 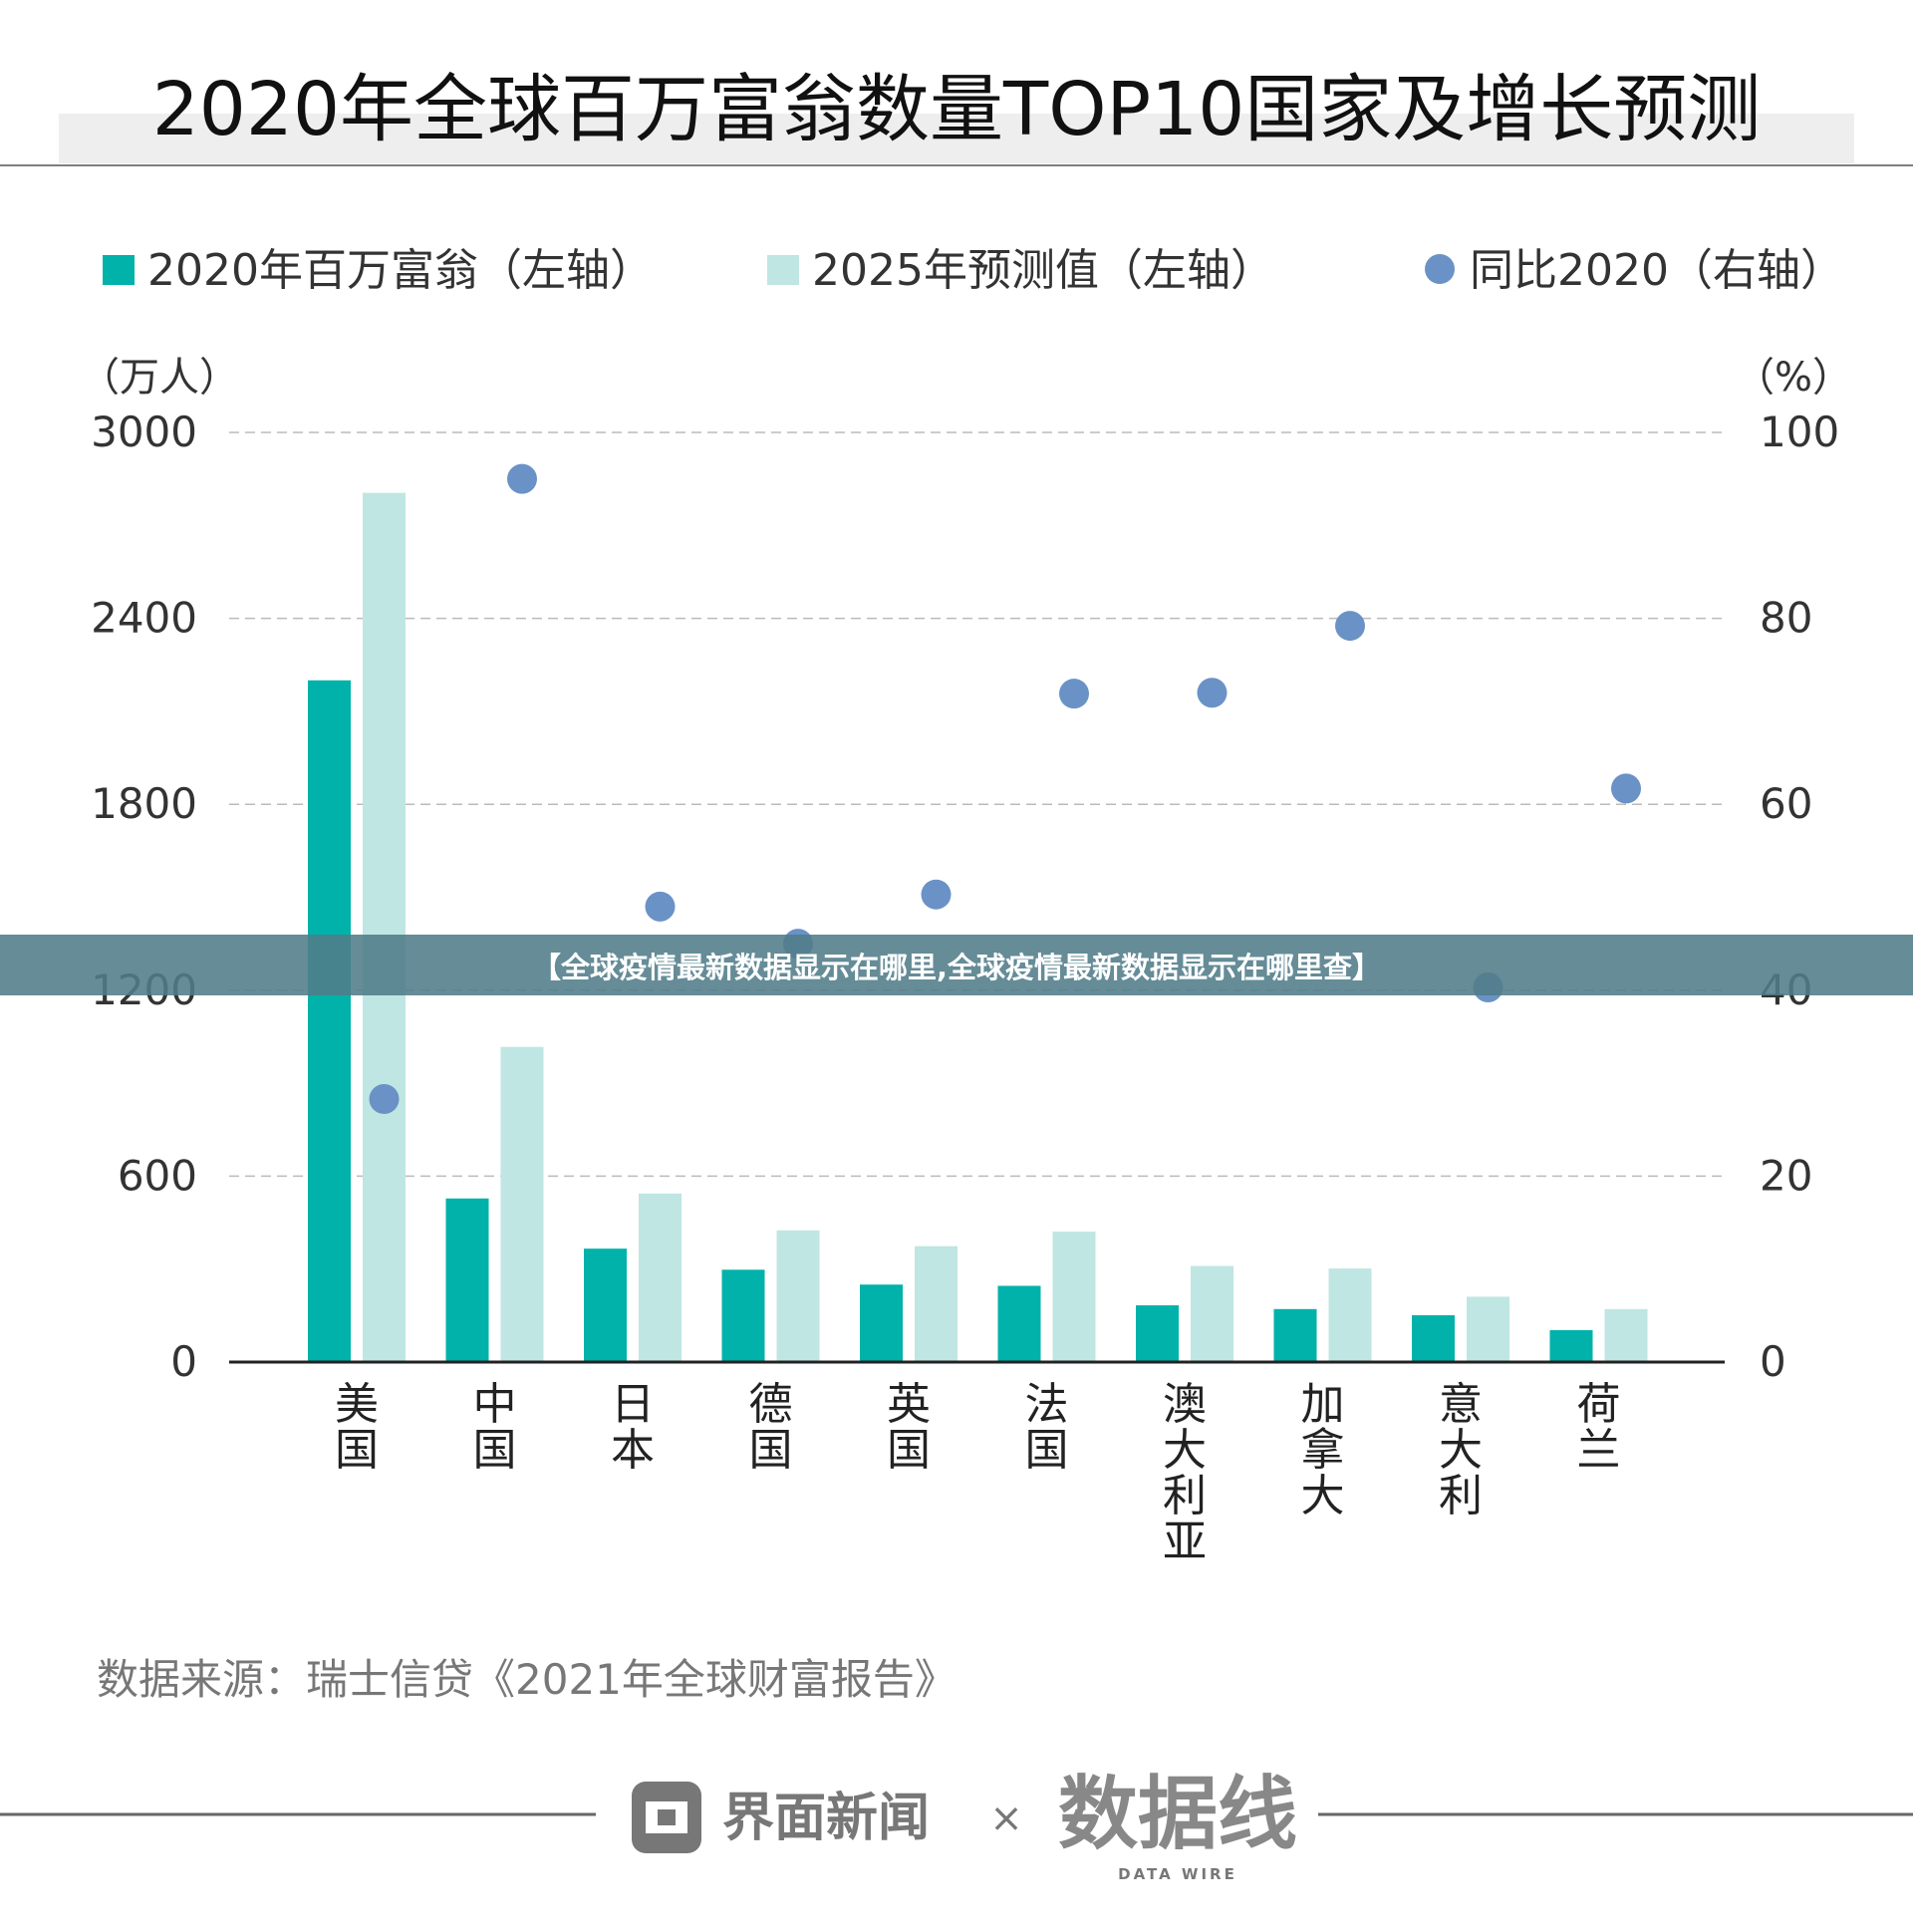 I want to click on chart-title: 2020年全球百万富翁数量TOP10国家及增长预测, so click(x=957, y=109).